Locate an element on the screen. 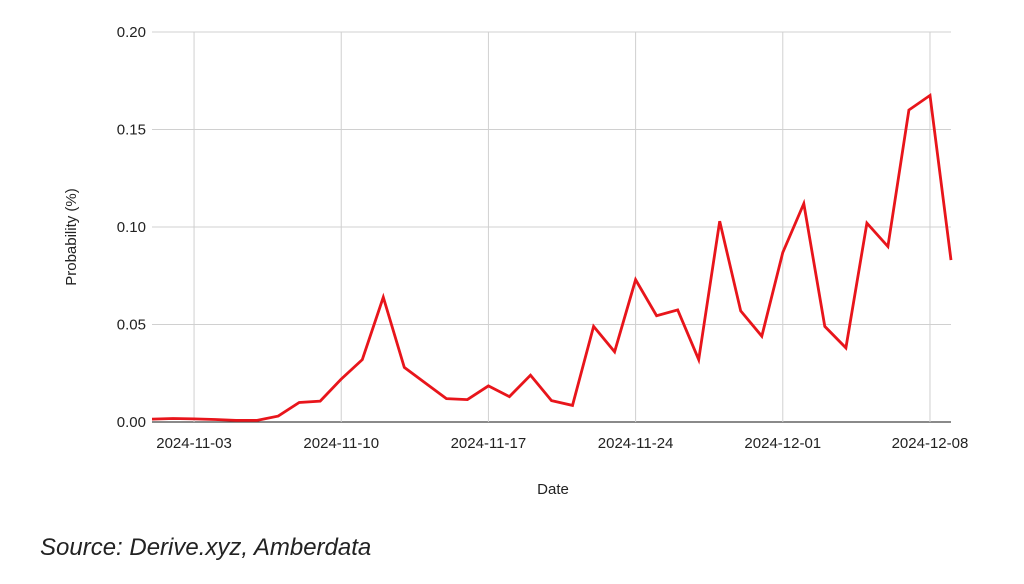  y-axis-ticks: 0.00 0.05 0.10 0.15 0.20 is located at coordinates (131, 227).